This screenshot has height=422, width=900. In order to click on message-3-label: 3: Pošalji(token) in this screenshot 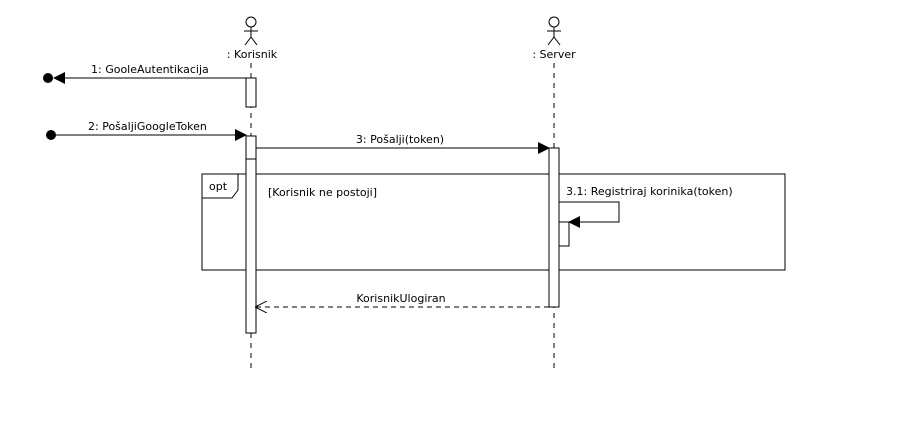, I will do `click(400, 139)`.